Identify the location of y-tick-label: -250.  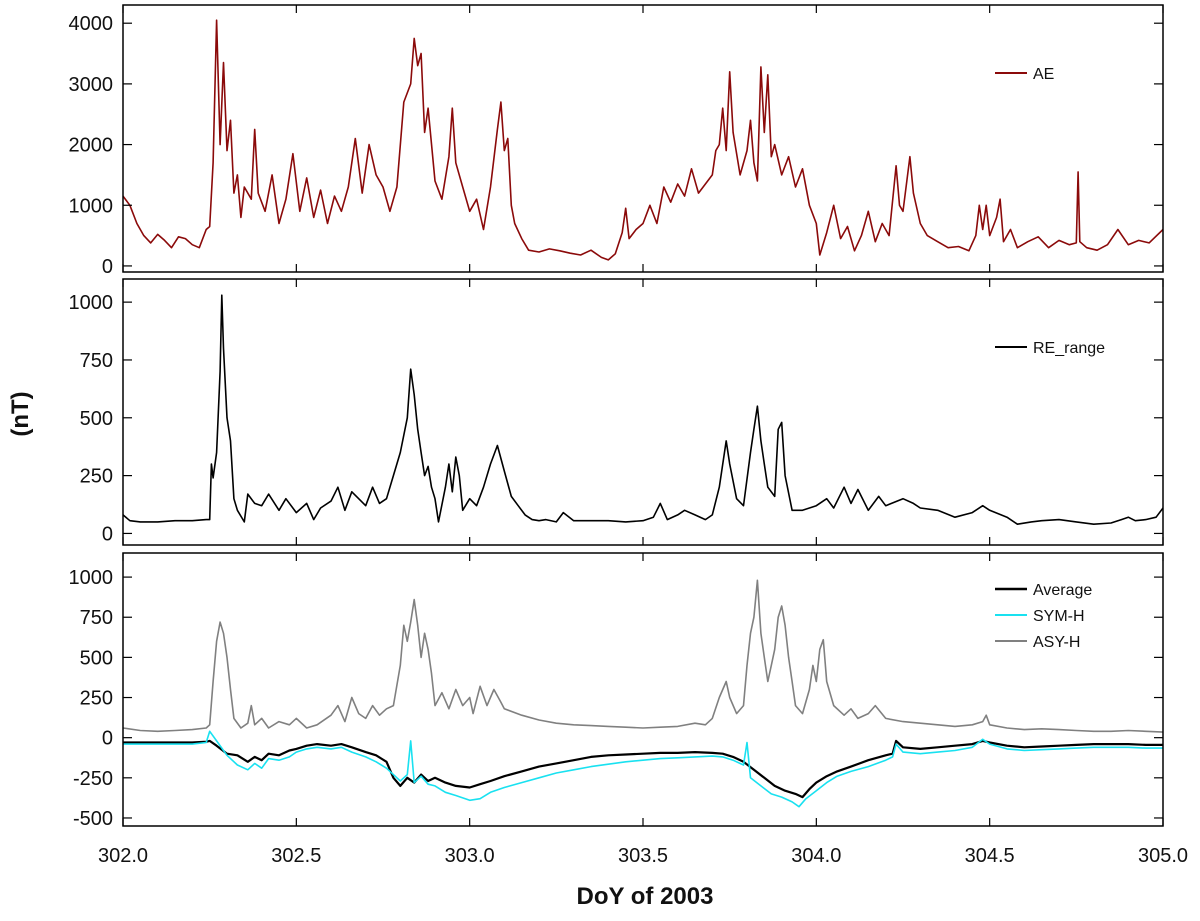
(93, 779).